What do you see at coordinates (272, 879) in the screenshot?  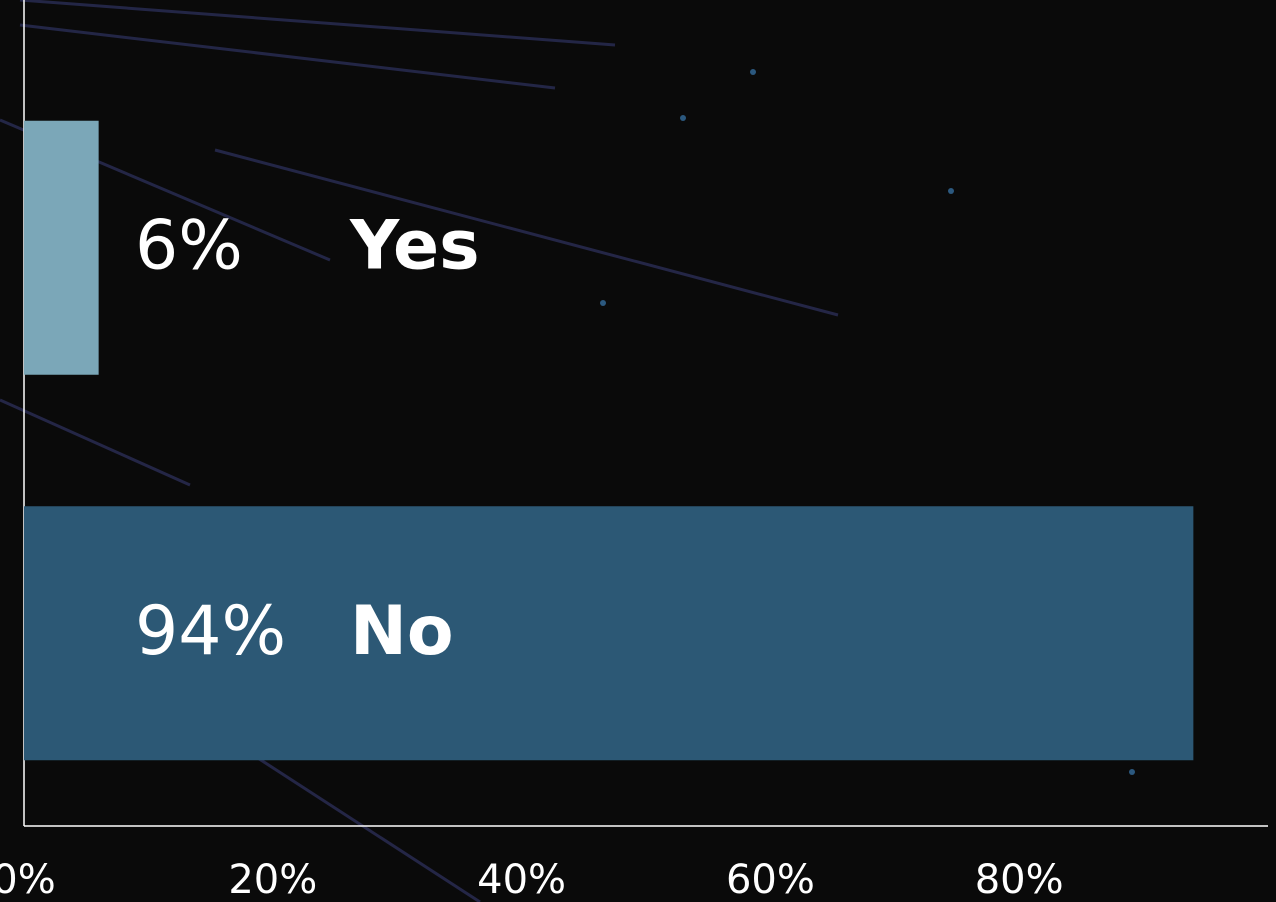 I see `x-tick-label: 20%` at bounding box center [272, 879].